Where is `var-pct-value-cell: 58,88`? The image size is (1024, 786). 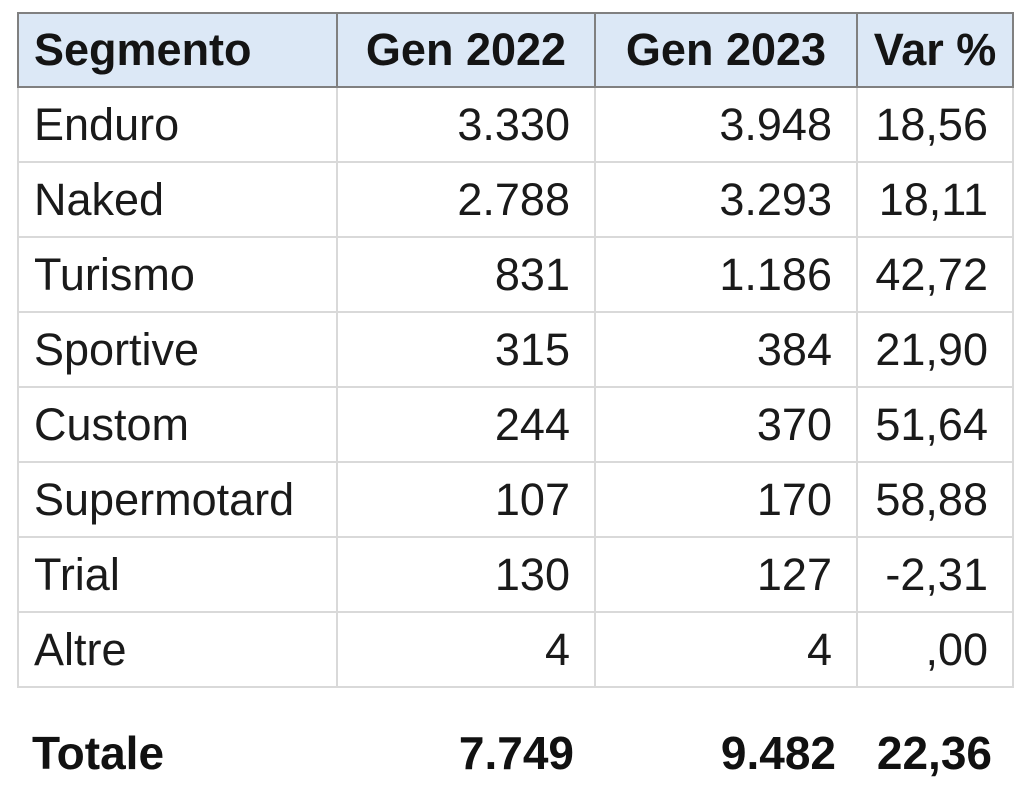 var-pct-value-cell: 58,88 is located at coordinates (935, 499).